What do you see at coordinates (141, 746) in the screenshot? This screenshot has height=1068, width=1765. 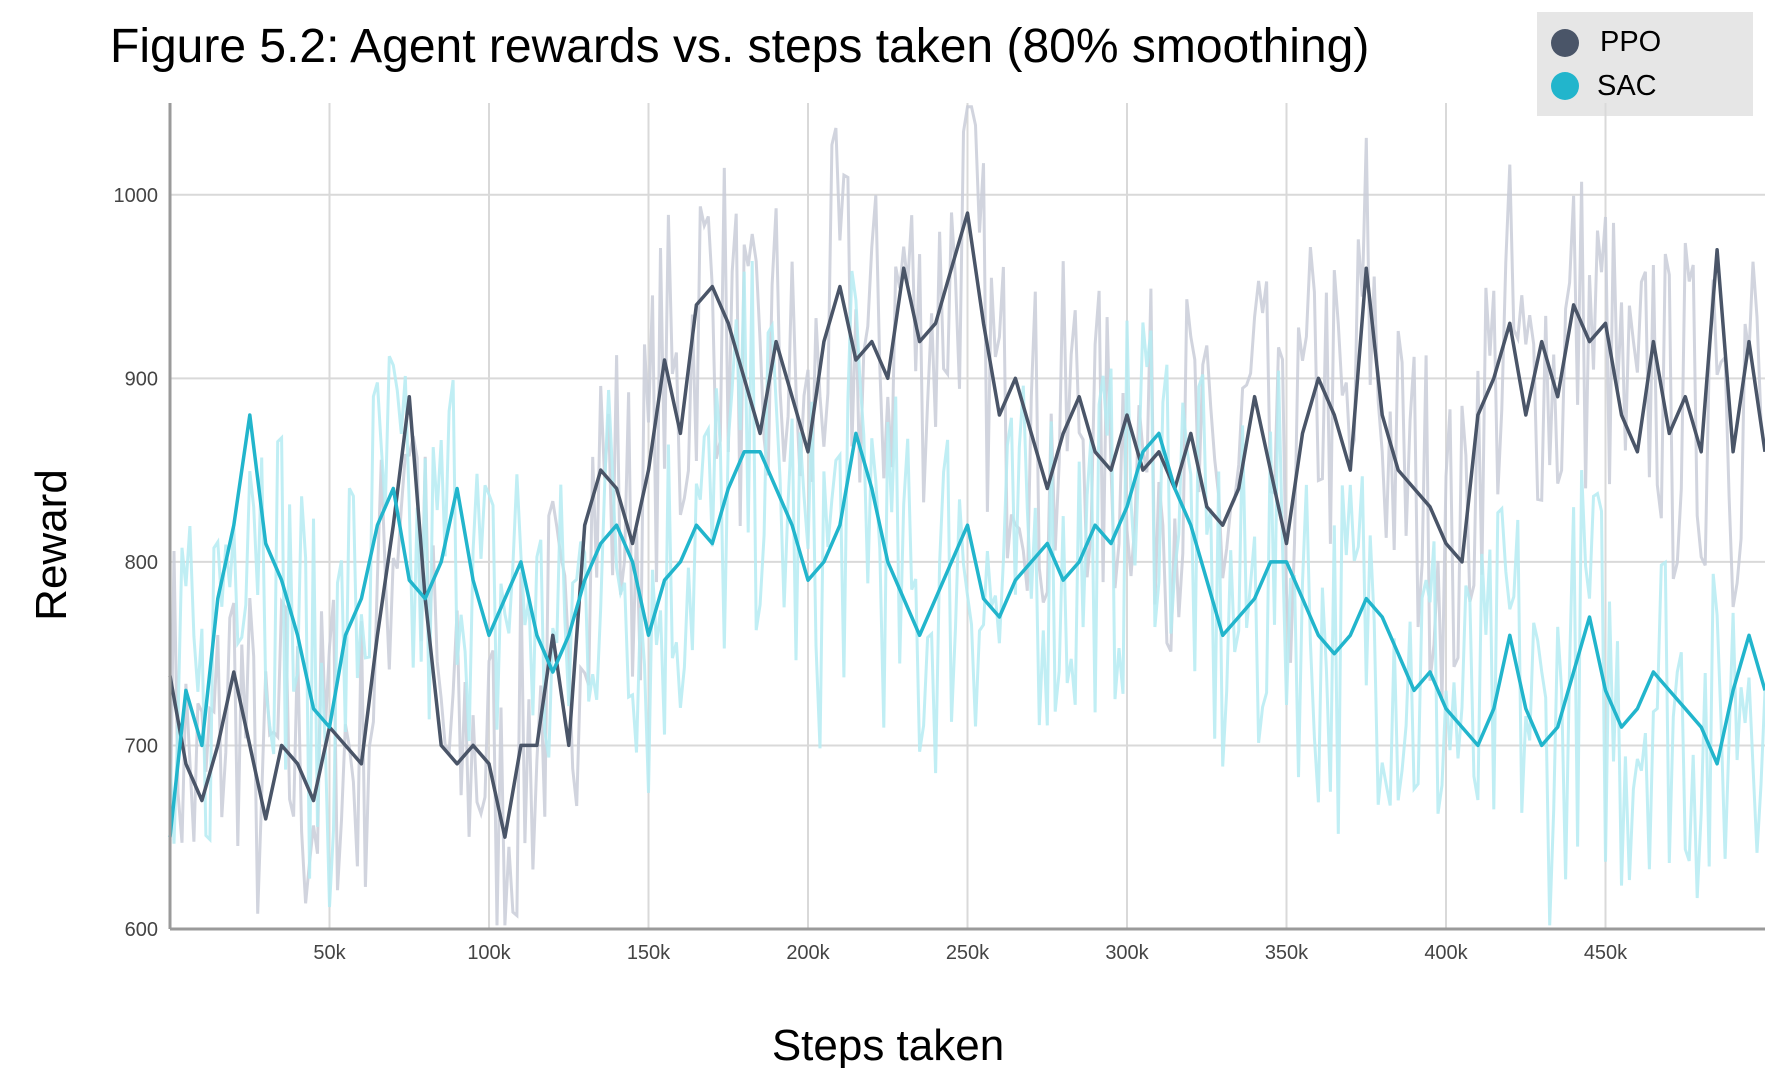 I see `y-tick-label: 700` at bounding box center [141, 746].